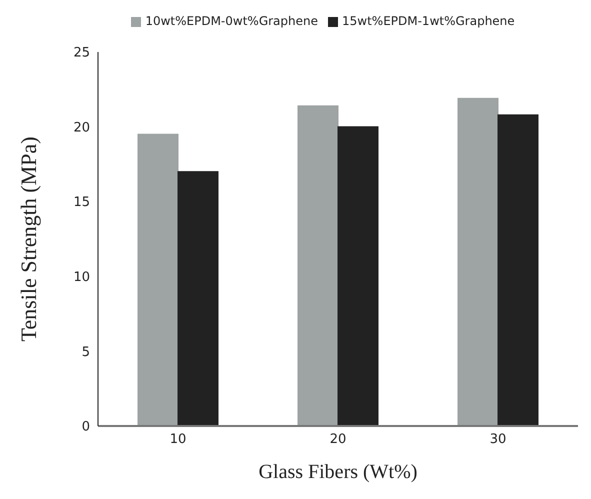  I want to click on y-tick-label: 25, so click(81, 53).